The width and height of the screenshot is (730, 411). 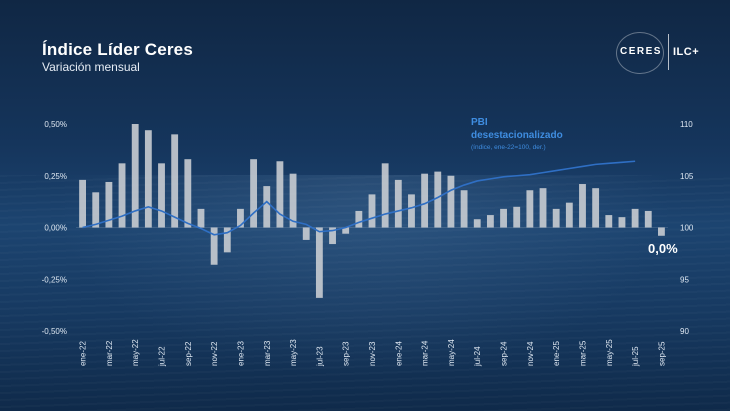 I want to click on x-tick-label: jul-24, so click(x=477, y=356).